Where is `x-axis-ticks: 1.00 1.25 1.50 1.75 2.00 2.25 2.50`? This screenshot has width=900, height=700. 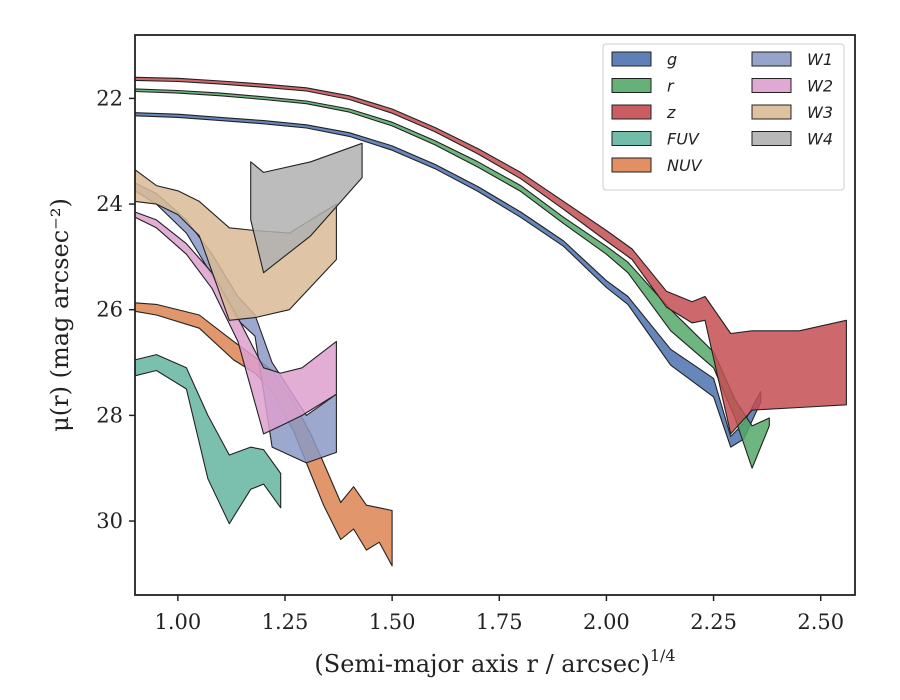 x-axis-ticks: 1.00 1.25 1.50 1.75 2.00 2.25 2.50 is located at coordinates (499, 614).